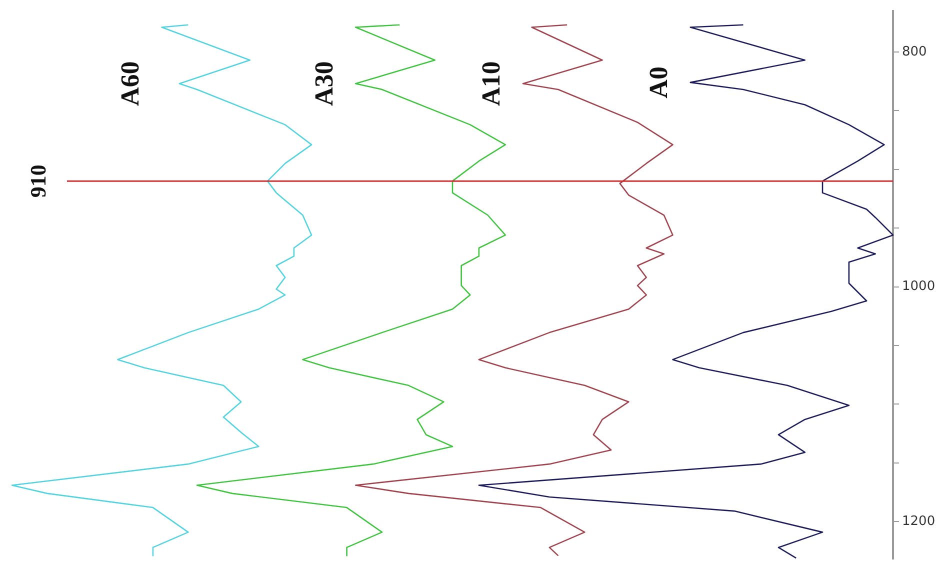 The height and width of the screenshot is (570, 947). I want to click on text: A10, so click(491, 83).